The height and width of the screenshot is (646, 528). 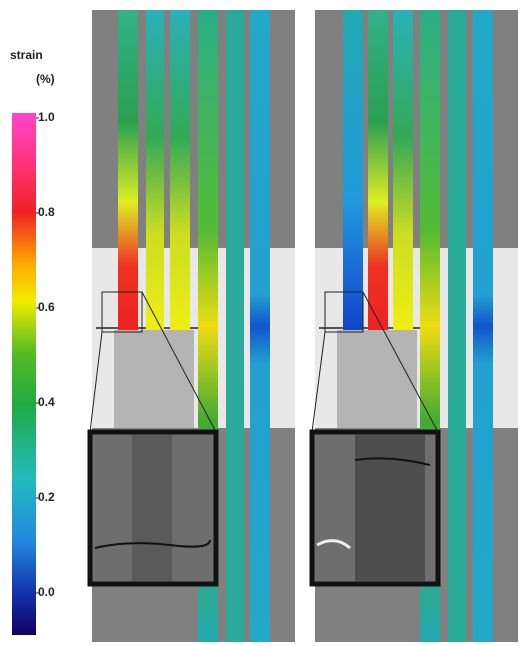 I want to click on tick-label: 0.6, so click(x=46, y=307).